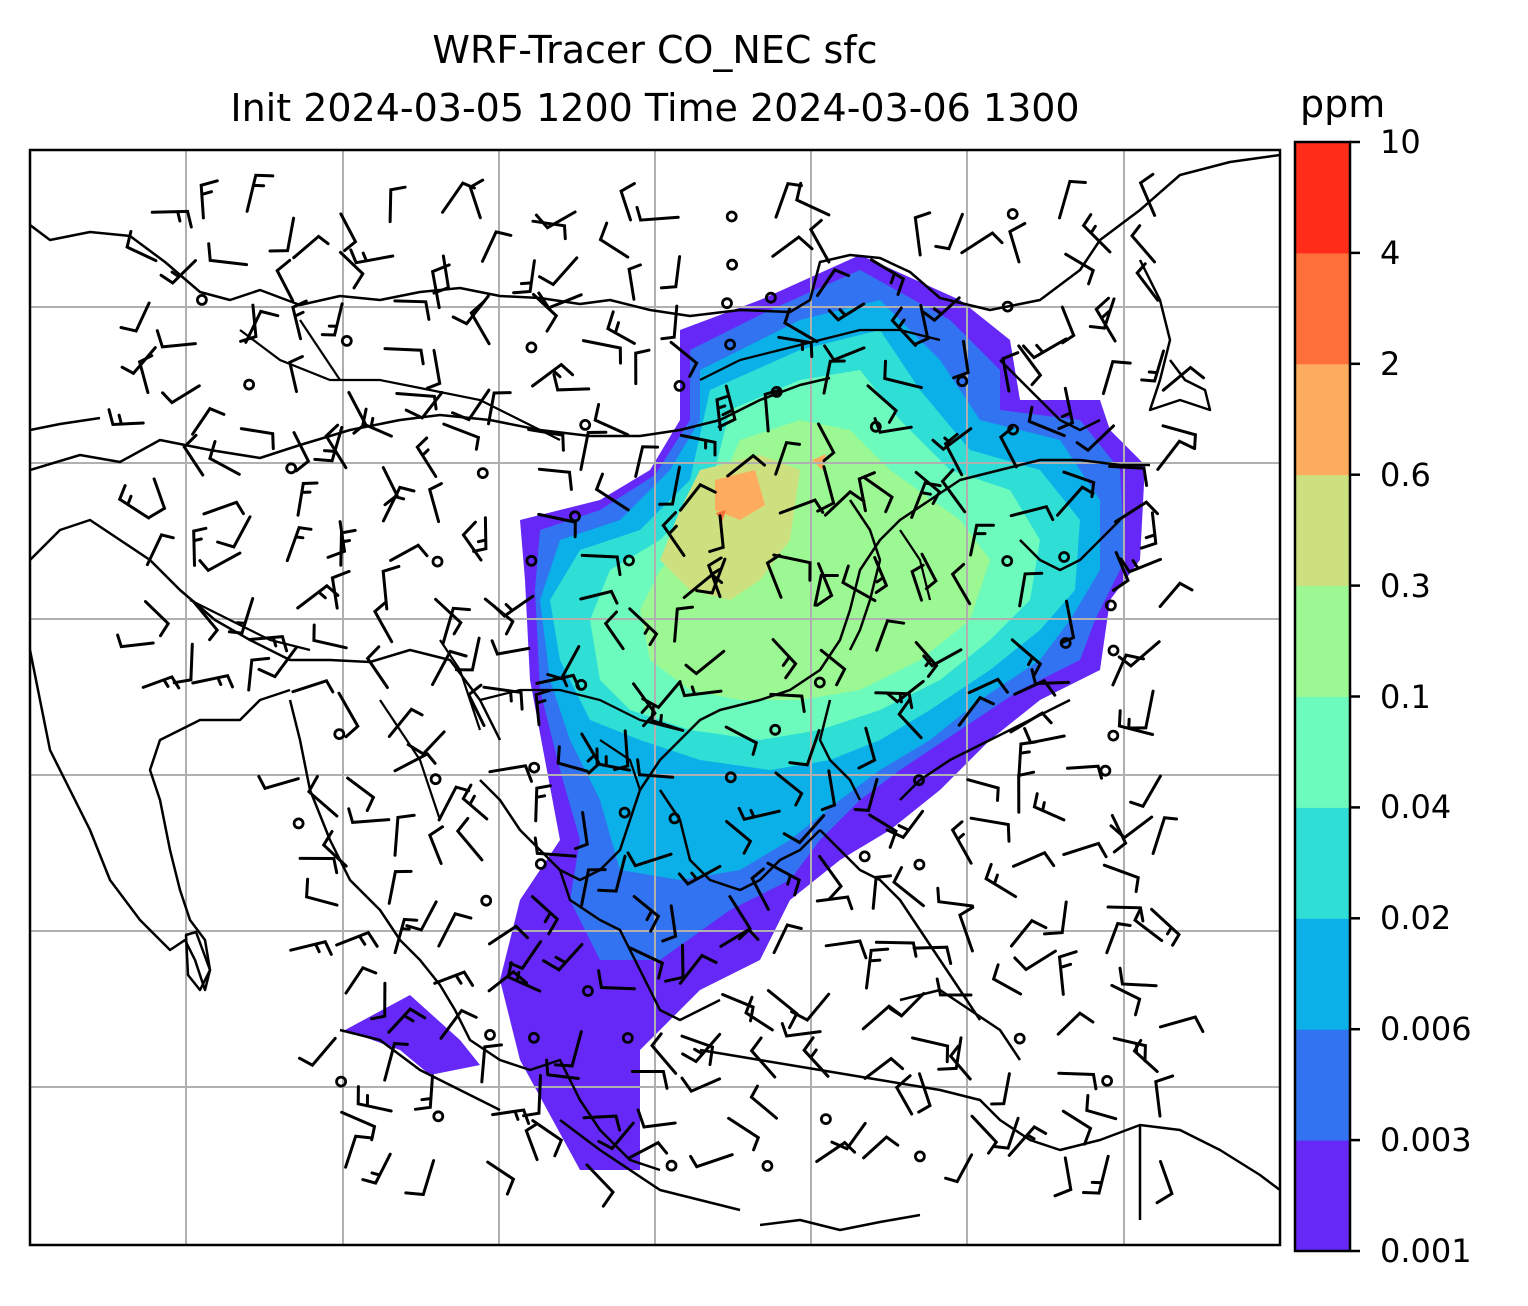 The image size is (1528, 1306). Describe the element at coordinates (1405, 585) in the screenshot. I see `colorbar-tick-label: 0.3` at that location.